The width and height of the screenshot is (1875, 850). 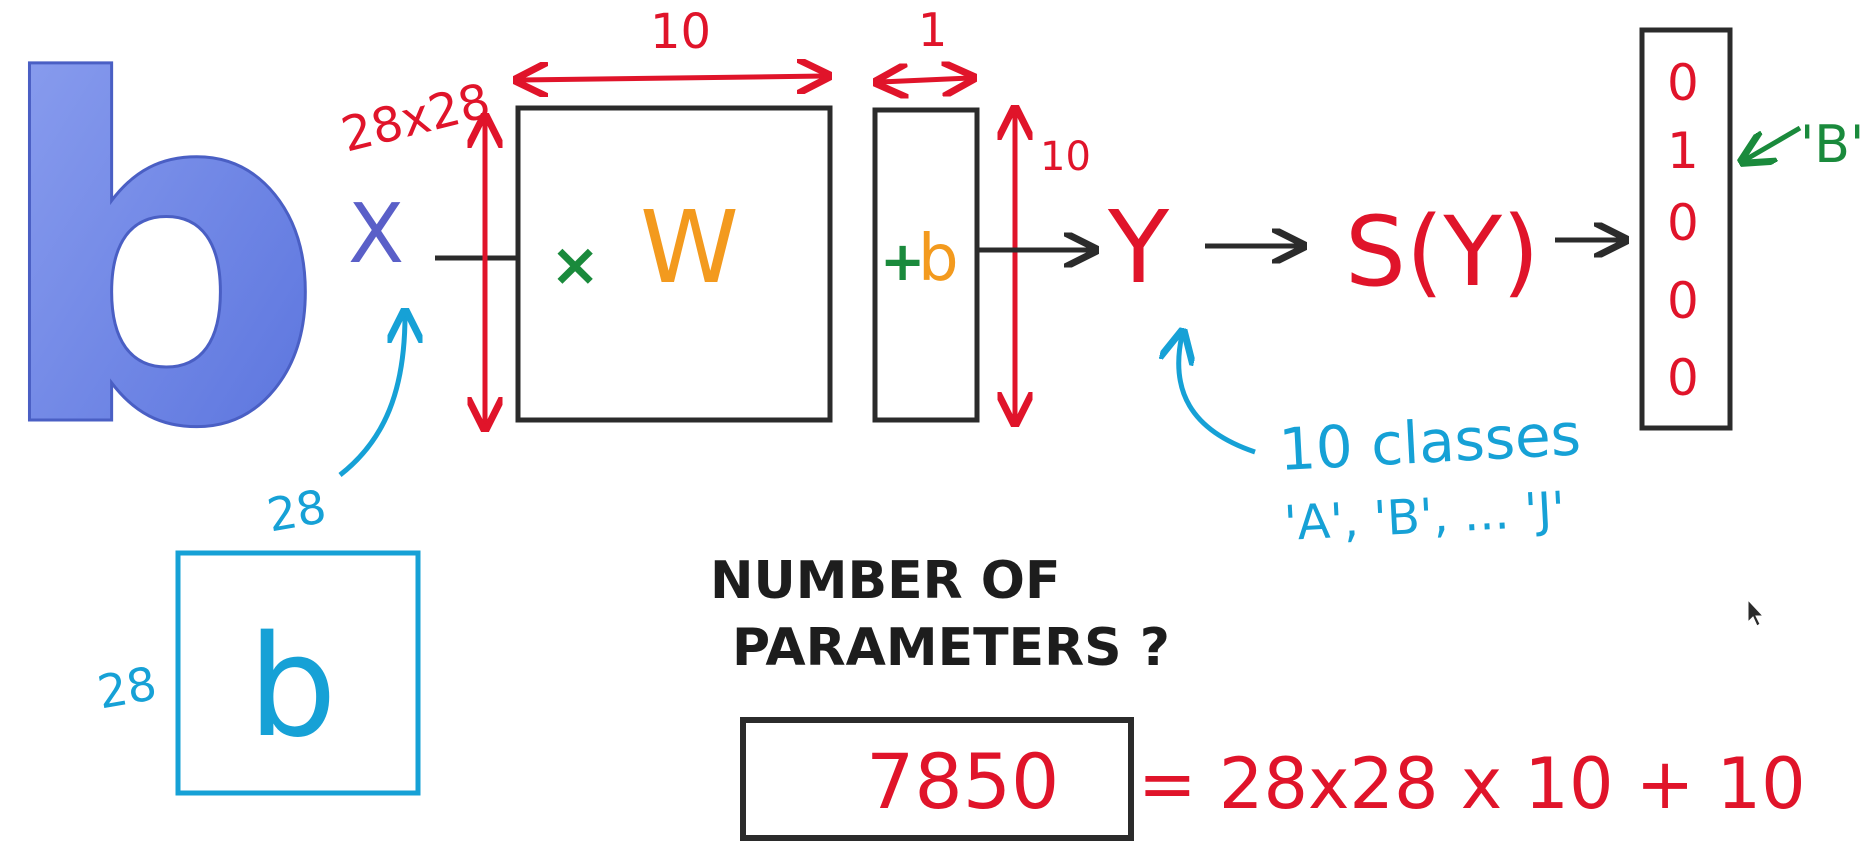 What do you see at coordinates (1442, 252) in the screenshot?
I see `softmax-label: S(Y)` at bounding box center [1442, 252].